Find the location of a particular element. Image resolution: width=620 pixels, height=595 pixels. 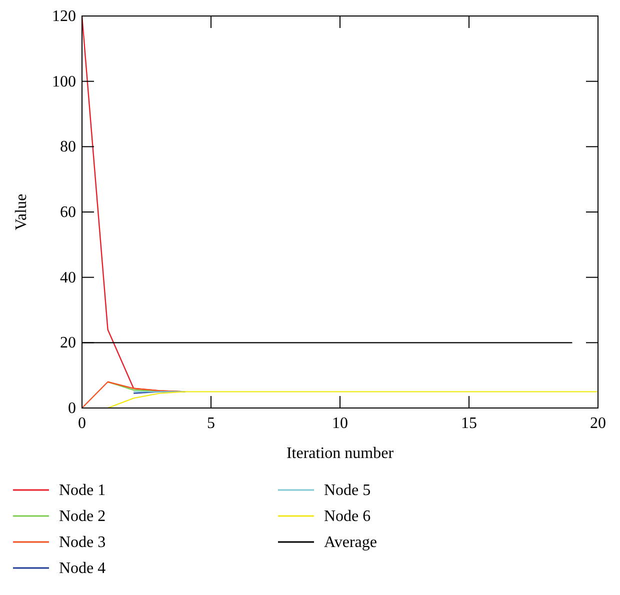

legend-label: Node 4 is located at coordinates (82, 568).